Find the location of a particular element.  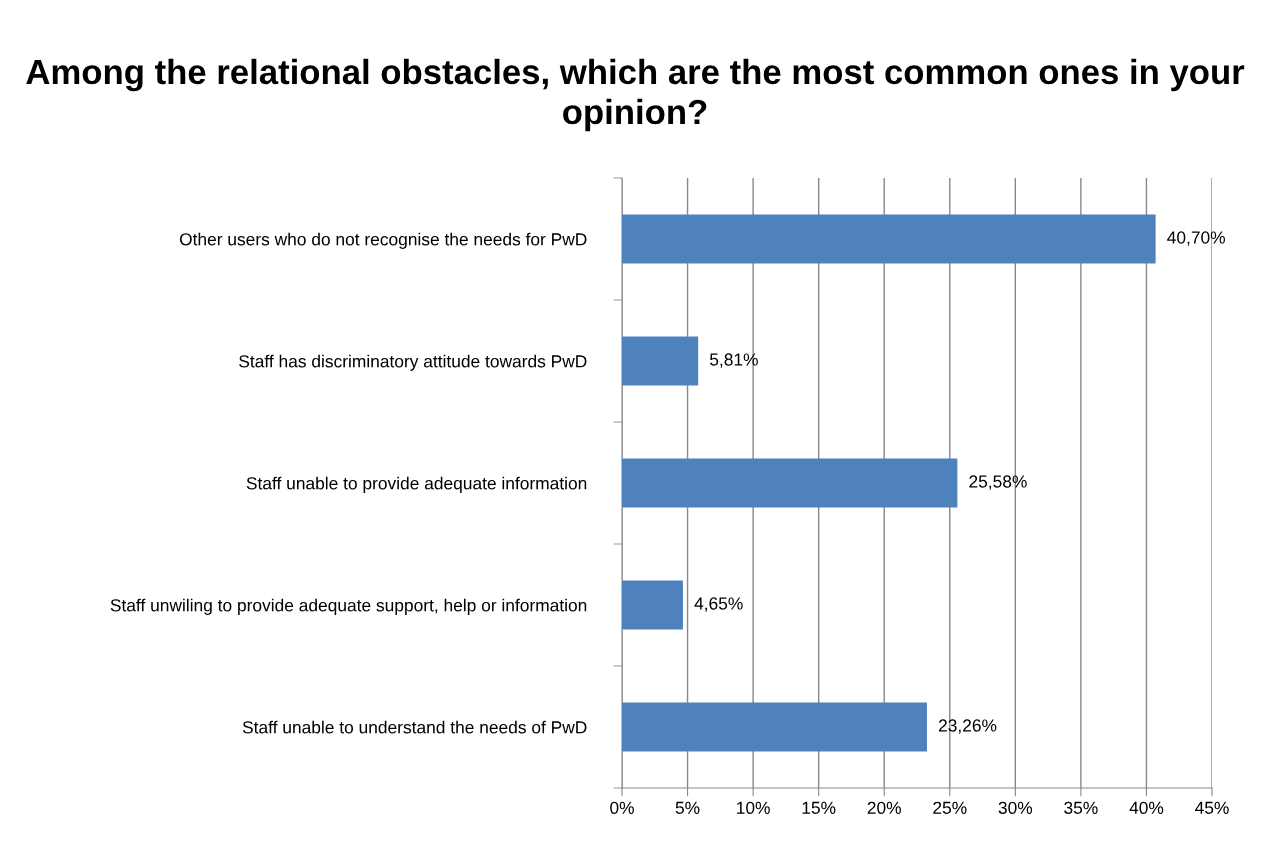

y-tick-label: Staff unable to understand the needs of PwD is located at coordinates (414, 727).